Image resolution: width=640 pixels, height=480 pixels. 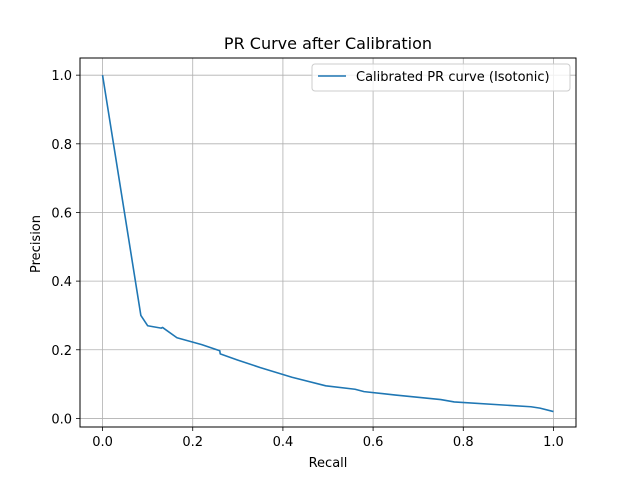 What do you see at coordinates (373, 442) in the screenshot?
I see `x-tick-label: 0.6` at bounding box center [373, 442].